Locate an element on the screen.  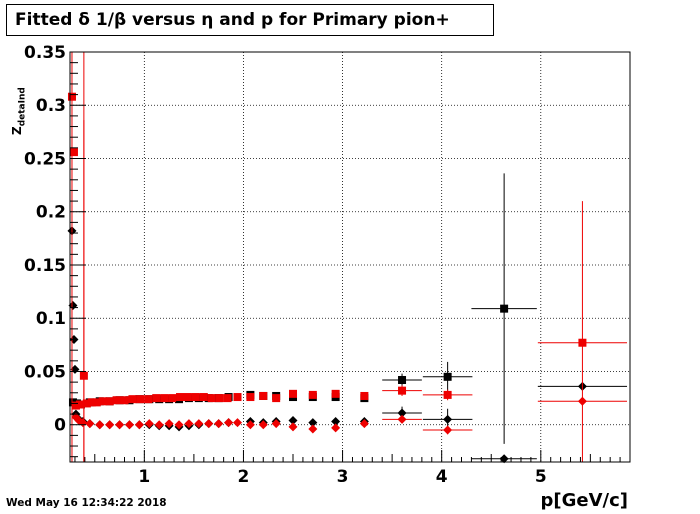
x-tick-label: 5 is located at coordinates (541, 477).